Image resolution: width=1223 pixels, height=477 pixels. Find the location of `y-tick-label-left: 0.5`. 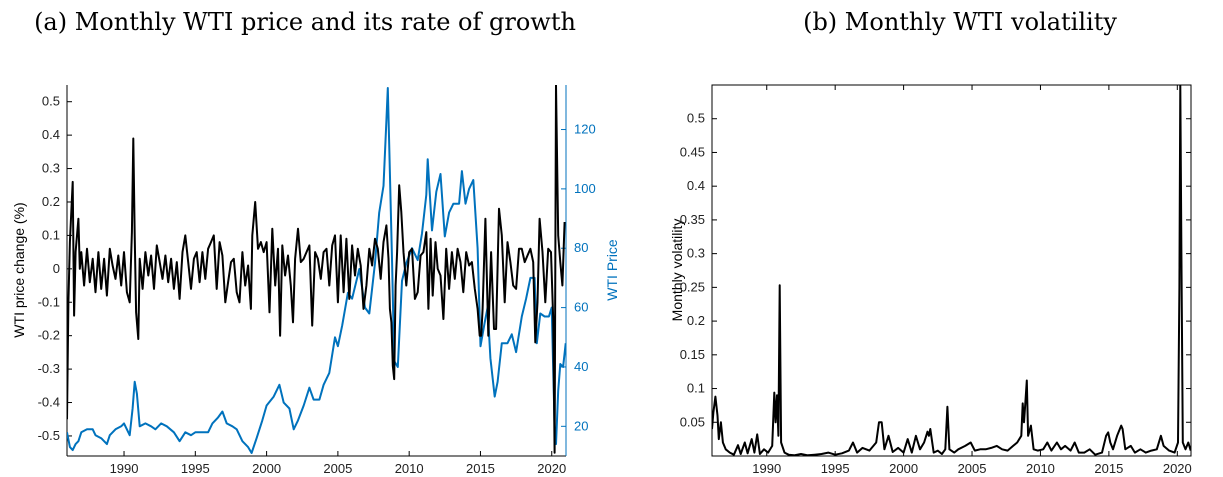

y-tick-label-left: 0.5 is located at coordinates (51, 101).